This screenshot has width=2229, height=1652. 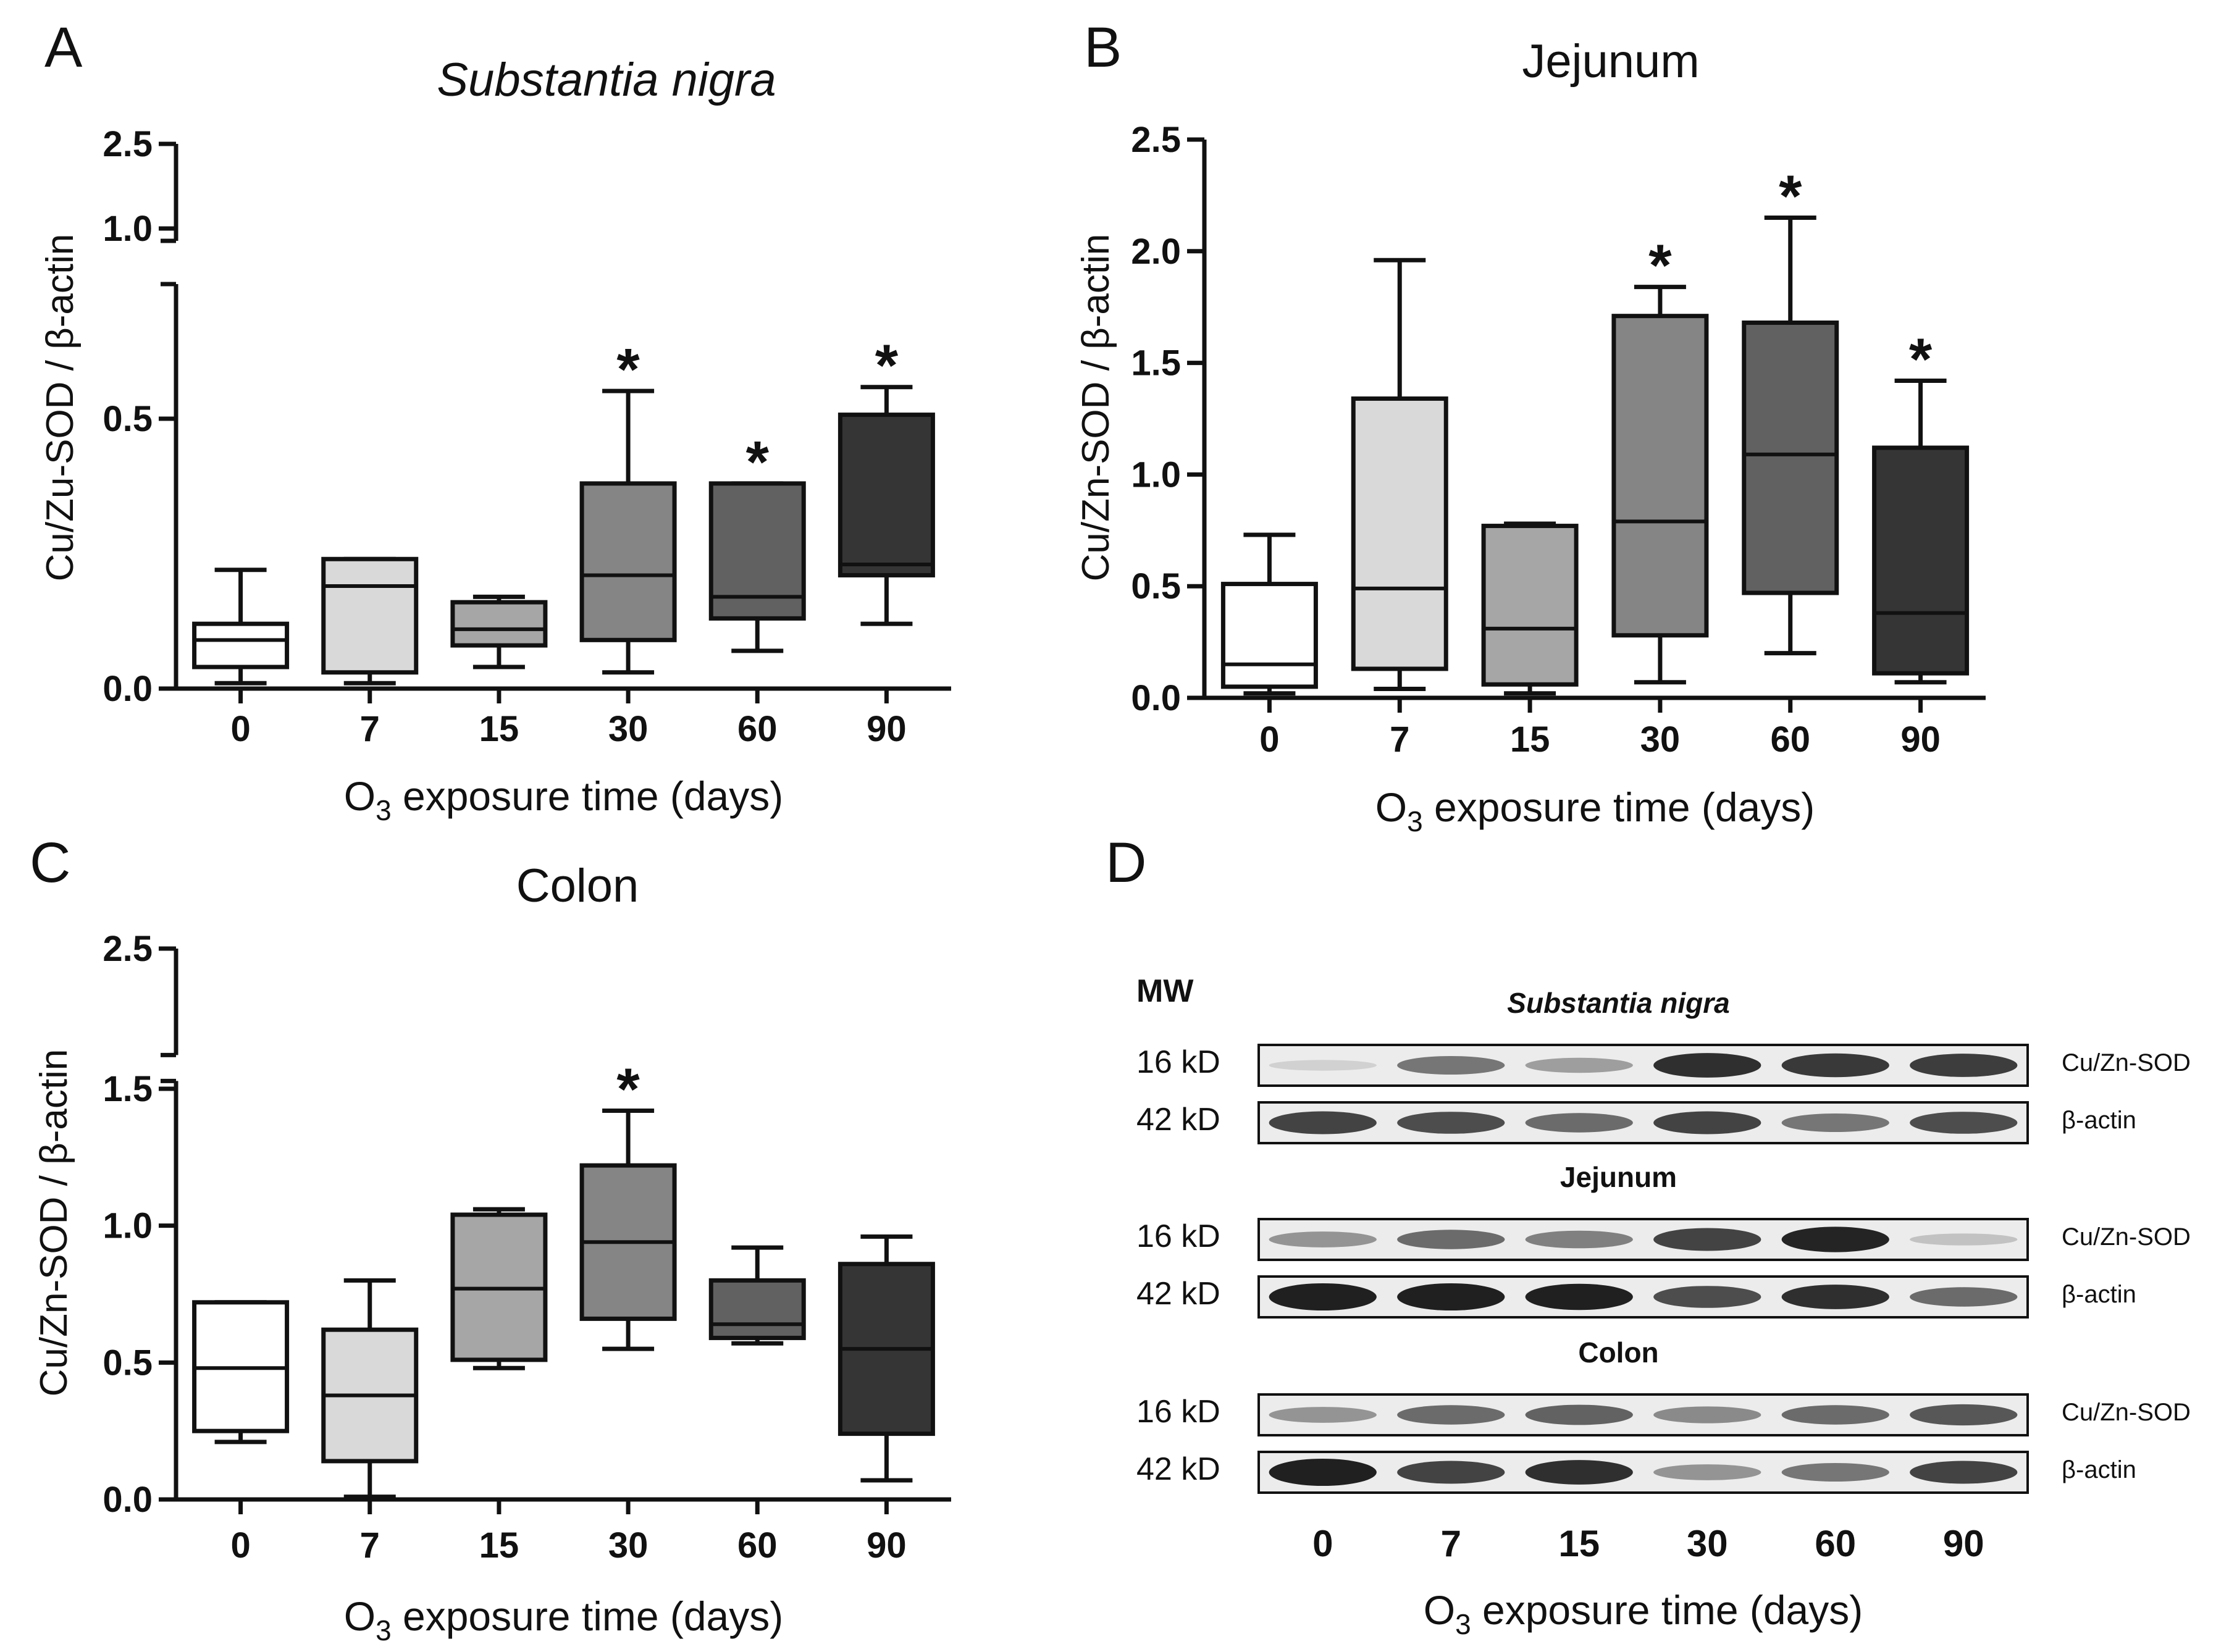 I want to click on chart-title: Colon, so click(x=577, y=886).